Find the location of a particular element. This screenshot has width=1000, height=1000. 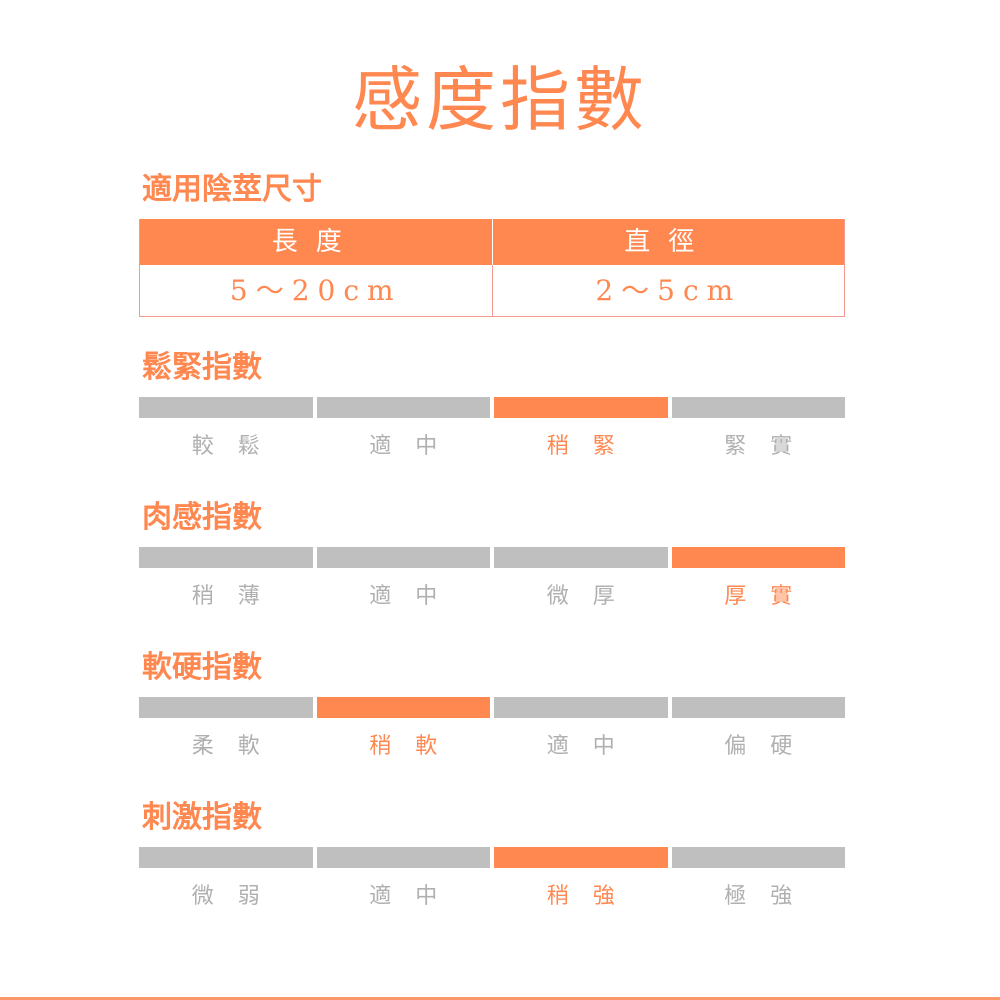

size-heading: 適用陰莖尺寸 is located at coordinates (232, 189).